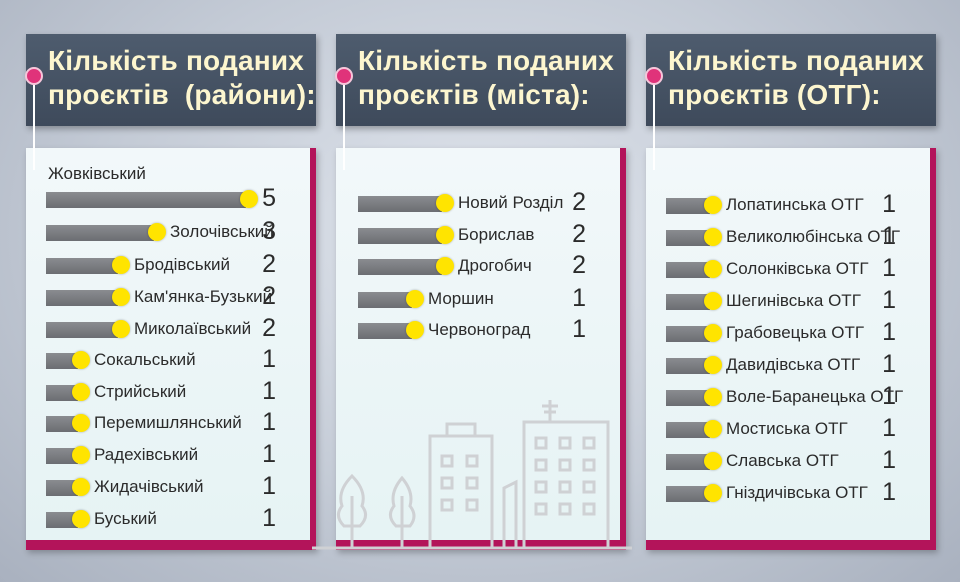 This screenshot has width=960, height=582. Describe the element at coordinates (511, 202) in the screenshot. I see `category-label: Новий Розділ` at that location.